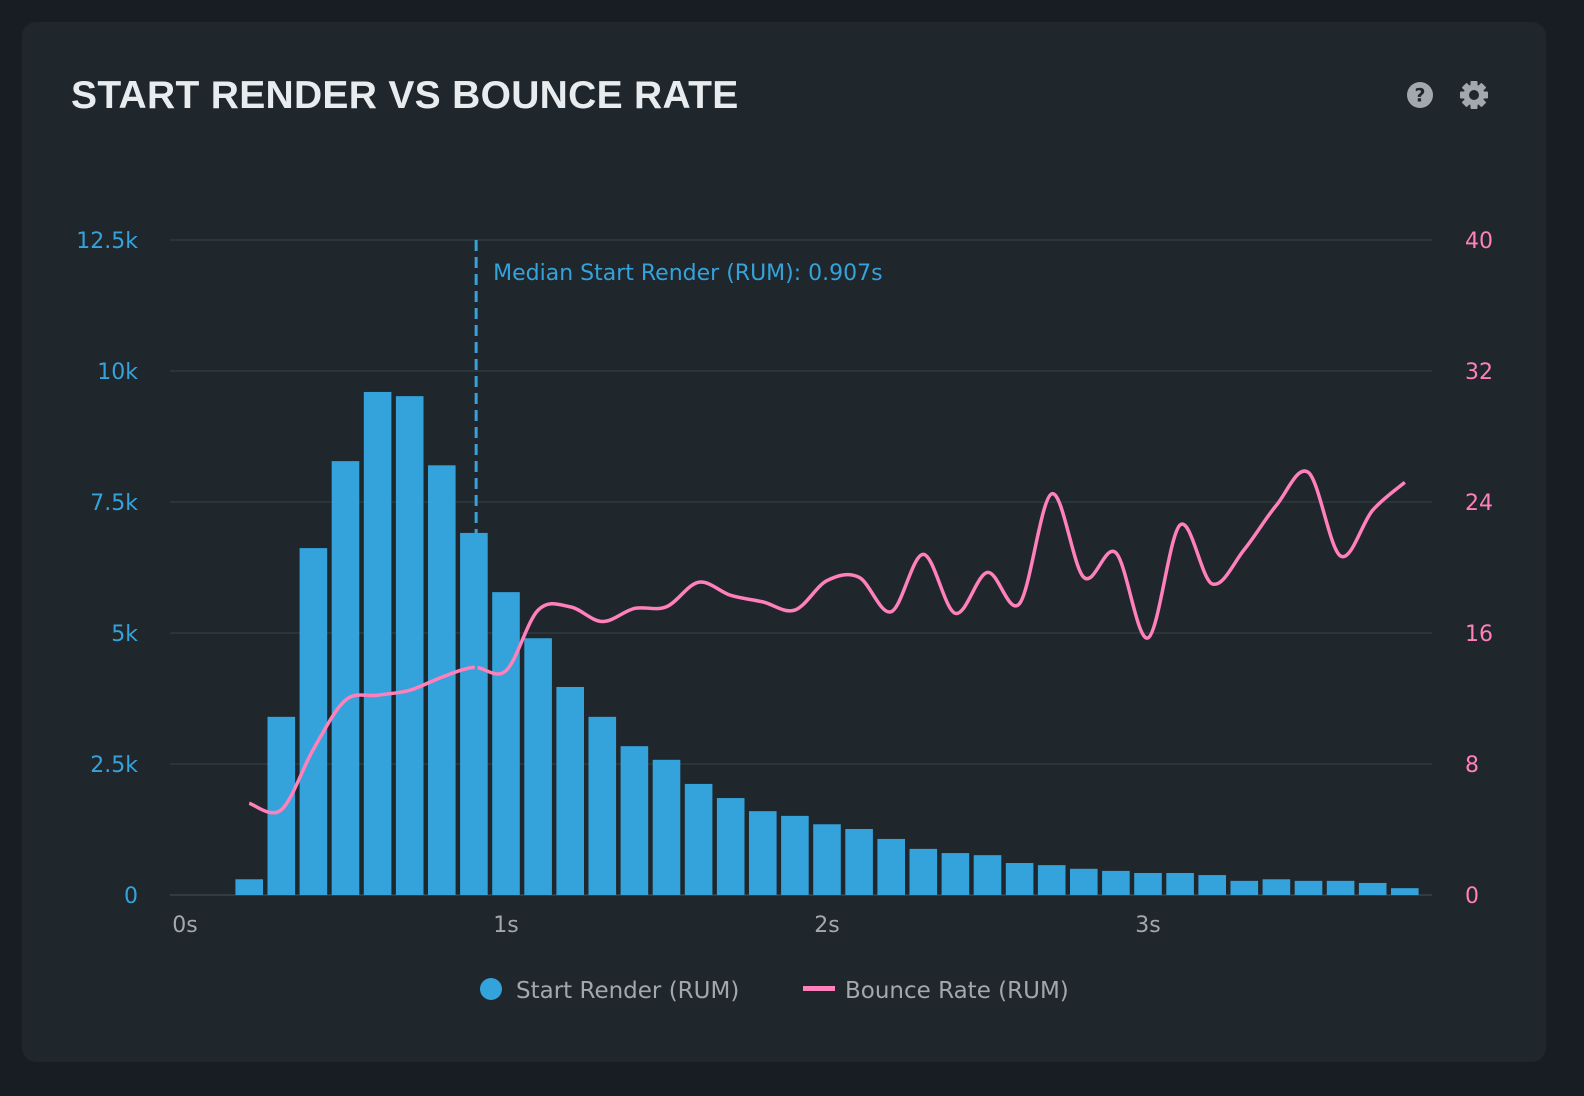 The width and height of the screenshot is (1584, 1096). I want to click on legend-bar-marker, so click(491, 989).